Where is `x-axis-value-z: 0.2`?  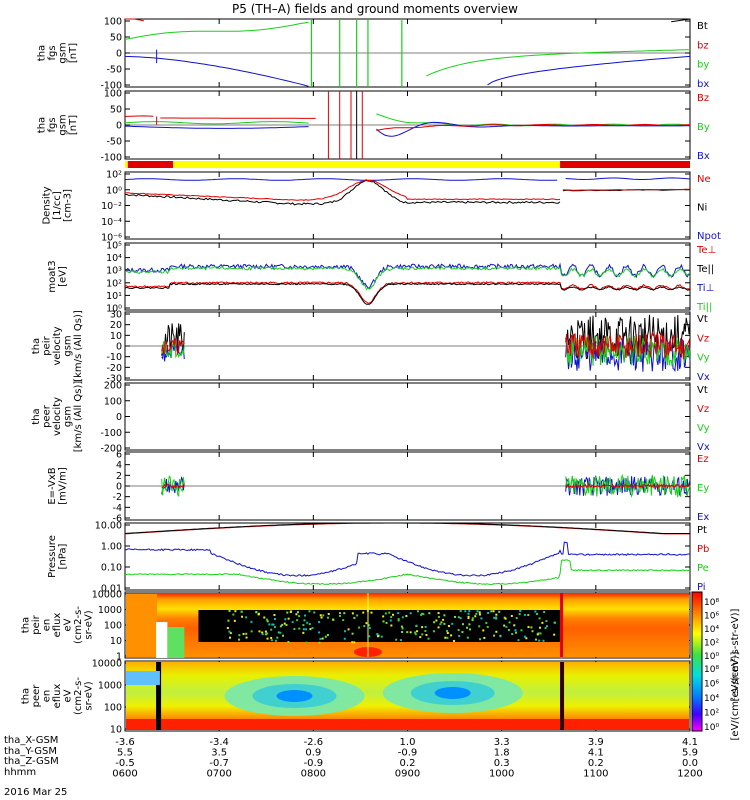
x-axis-value-z: 0.2 is located at coordinates (596, 763).